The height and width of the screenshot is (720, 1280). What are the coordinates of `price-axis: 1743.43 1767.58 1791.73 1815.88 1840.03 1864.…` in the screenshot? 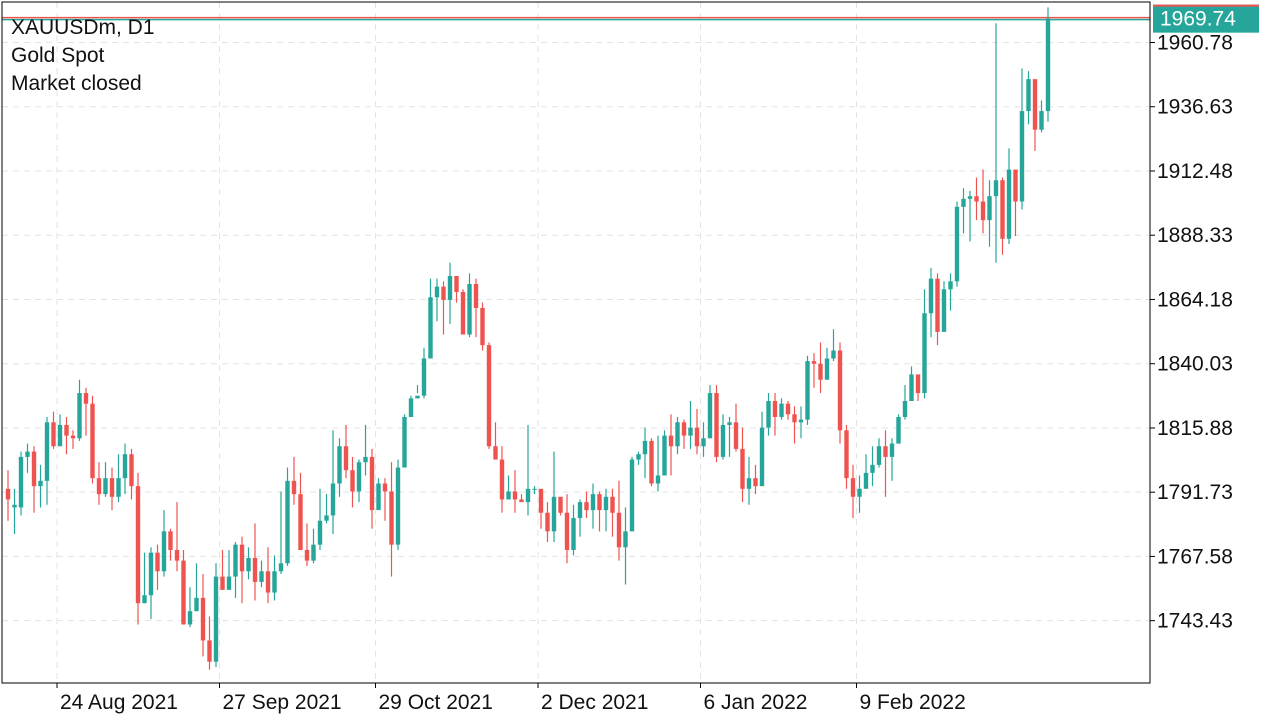 It's located at (1191, 332).